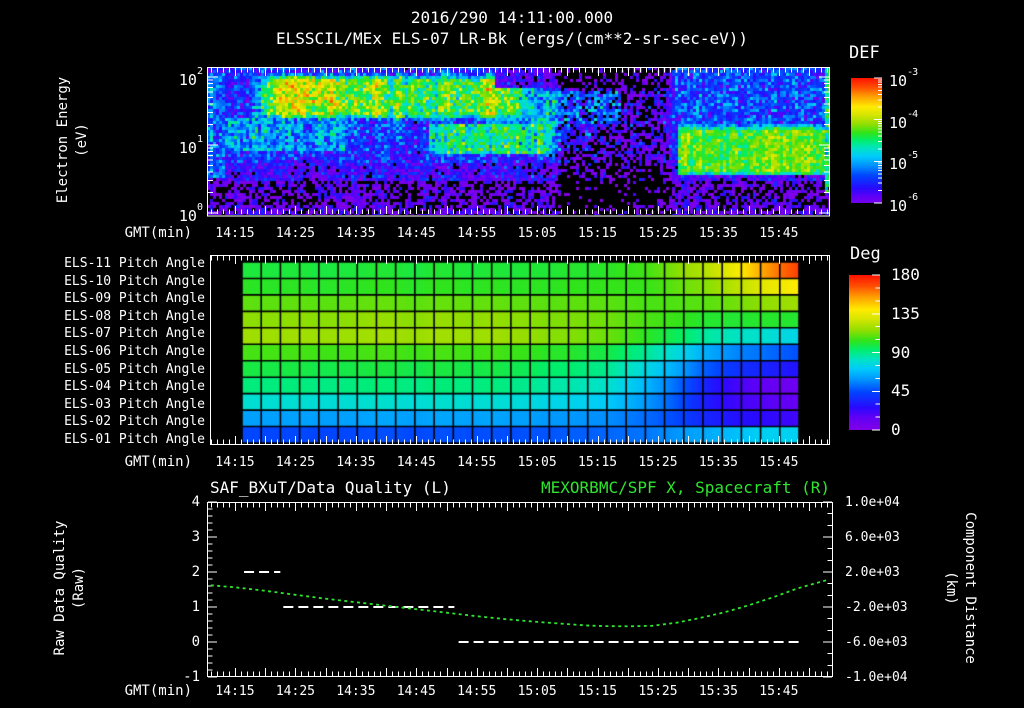  I want to click on pitch-row-label: ELS-06 Pitch Angle, so click(134, 351).